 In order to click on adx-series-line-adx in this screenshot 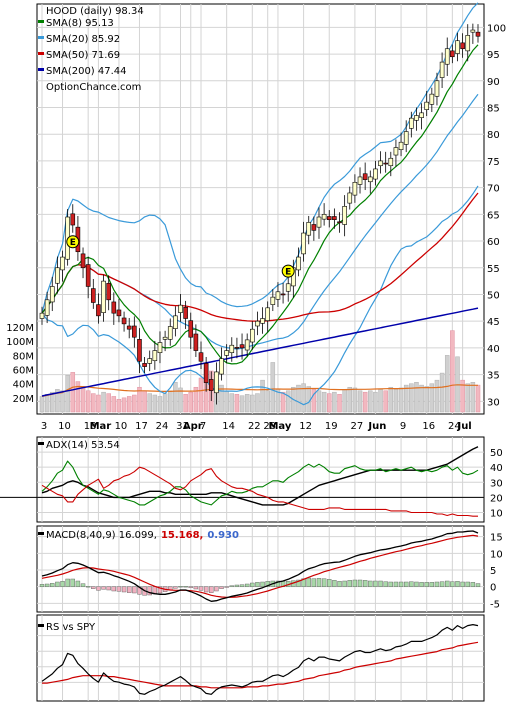, I will do `click(260, 476)`.